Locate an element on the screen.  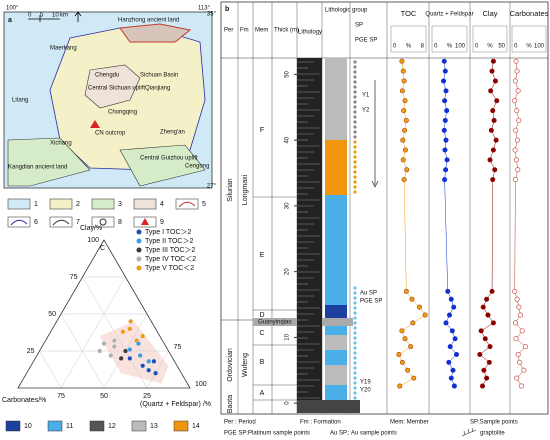
legend-label: Type III TOC＞2 is located at coordinates (170, 250).